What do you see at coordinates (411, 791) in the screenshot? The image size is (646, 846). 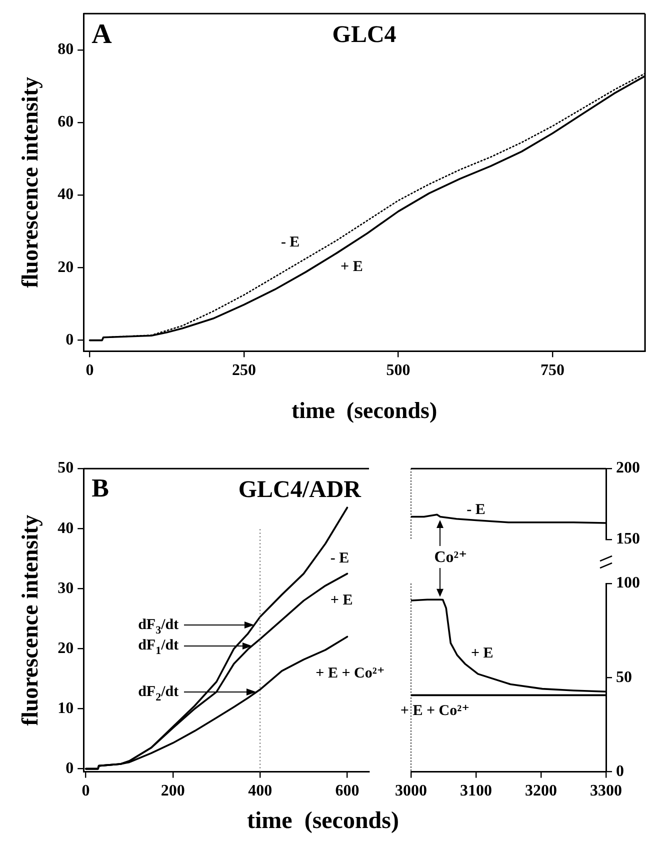 I see `x-tick-label: 3000` at bounding box center [411, 791].